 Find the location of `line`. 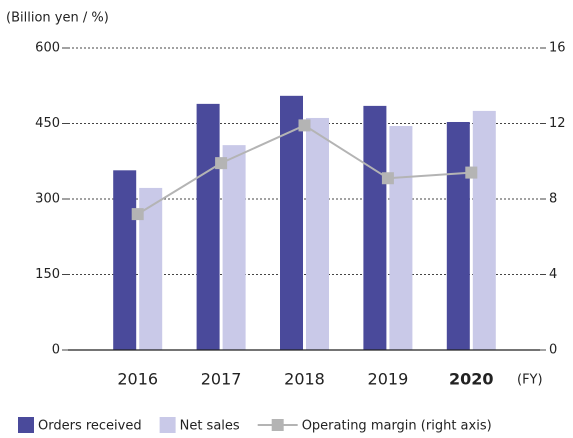

line is located at coordinates (304, 169).